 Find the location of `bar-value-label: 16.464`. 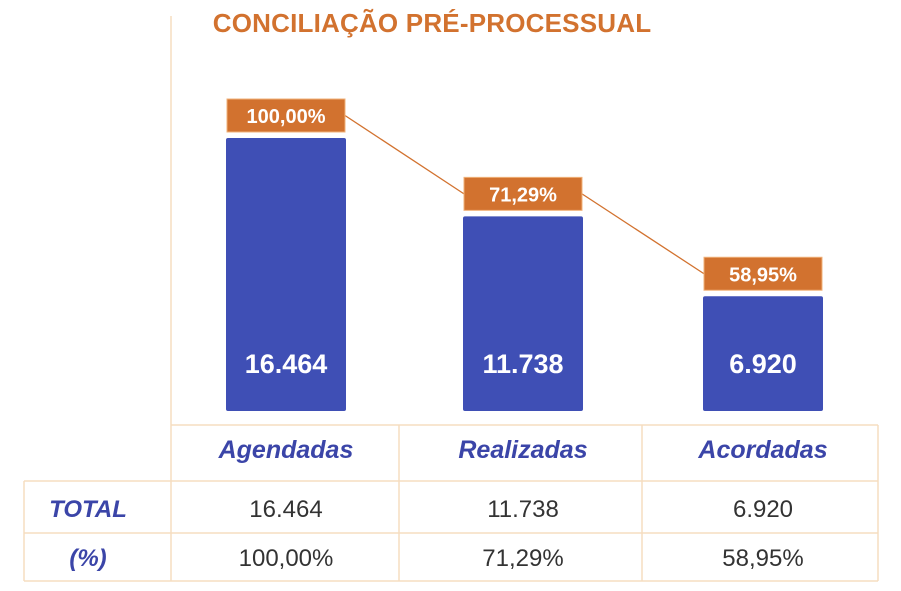

bar-value-label: 16.464 is located at coordinates (286, 364).